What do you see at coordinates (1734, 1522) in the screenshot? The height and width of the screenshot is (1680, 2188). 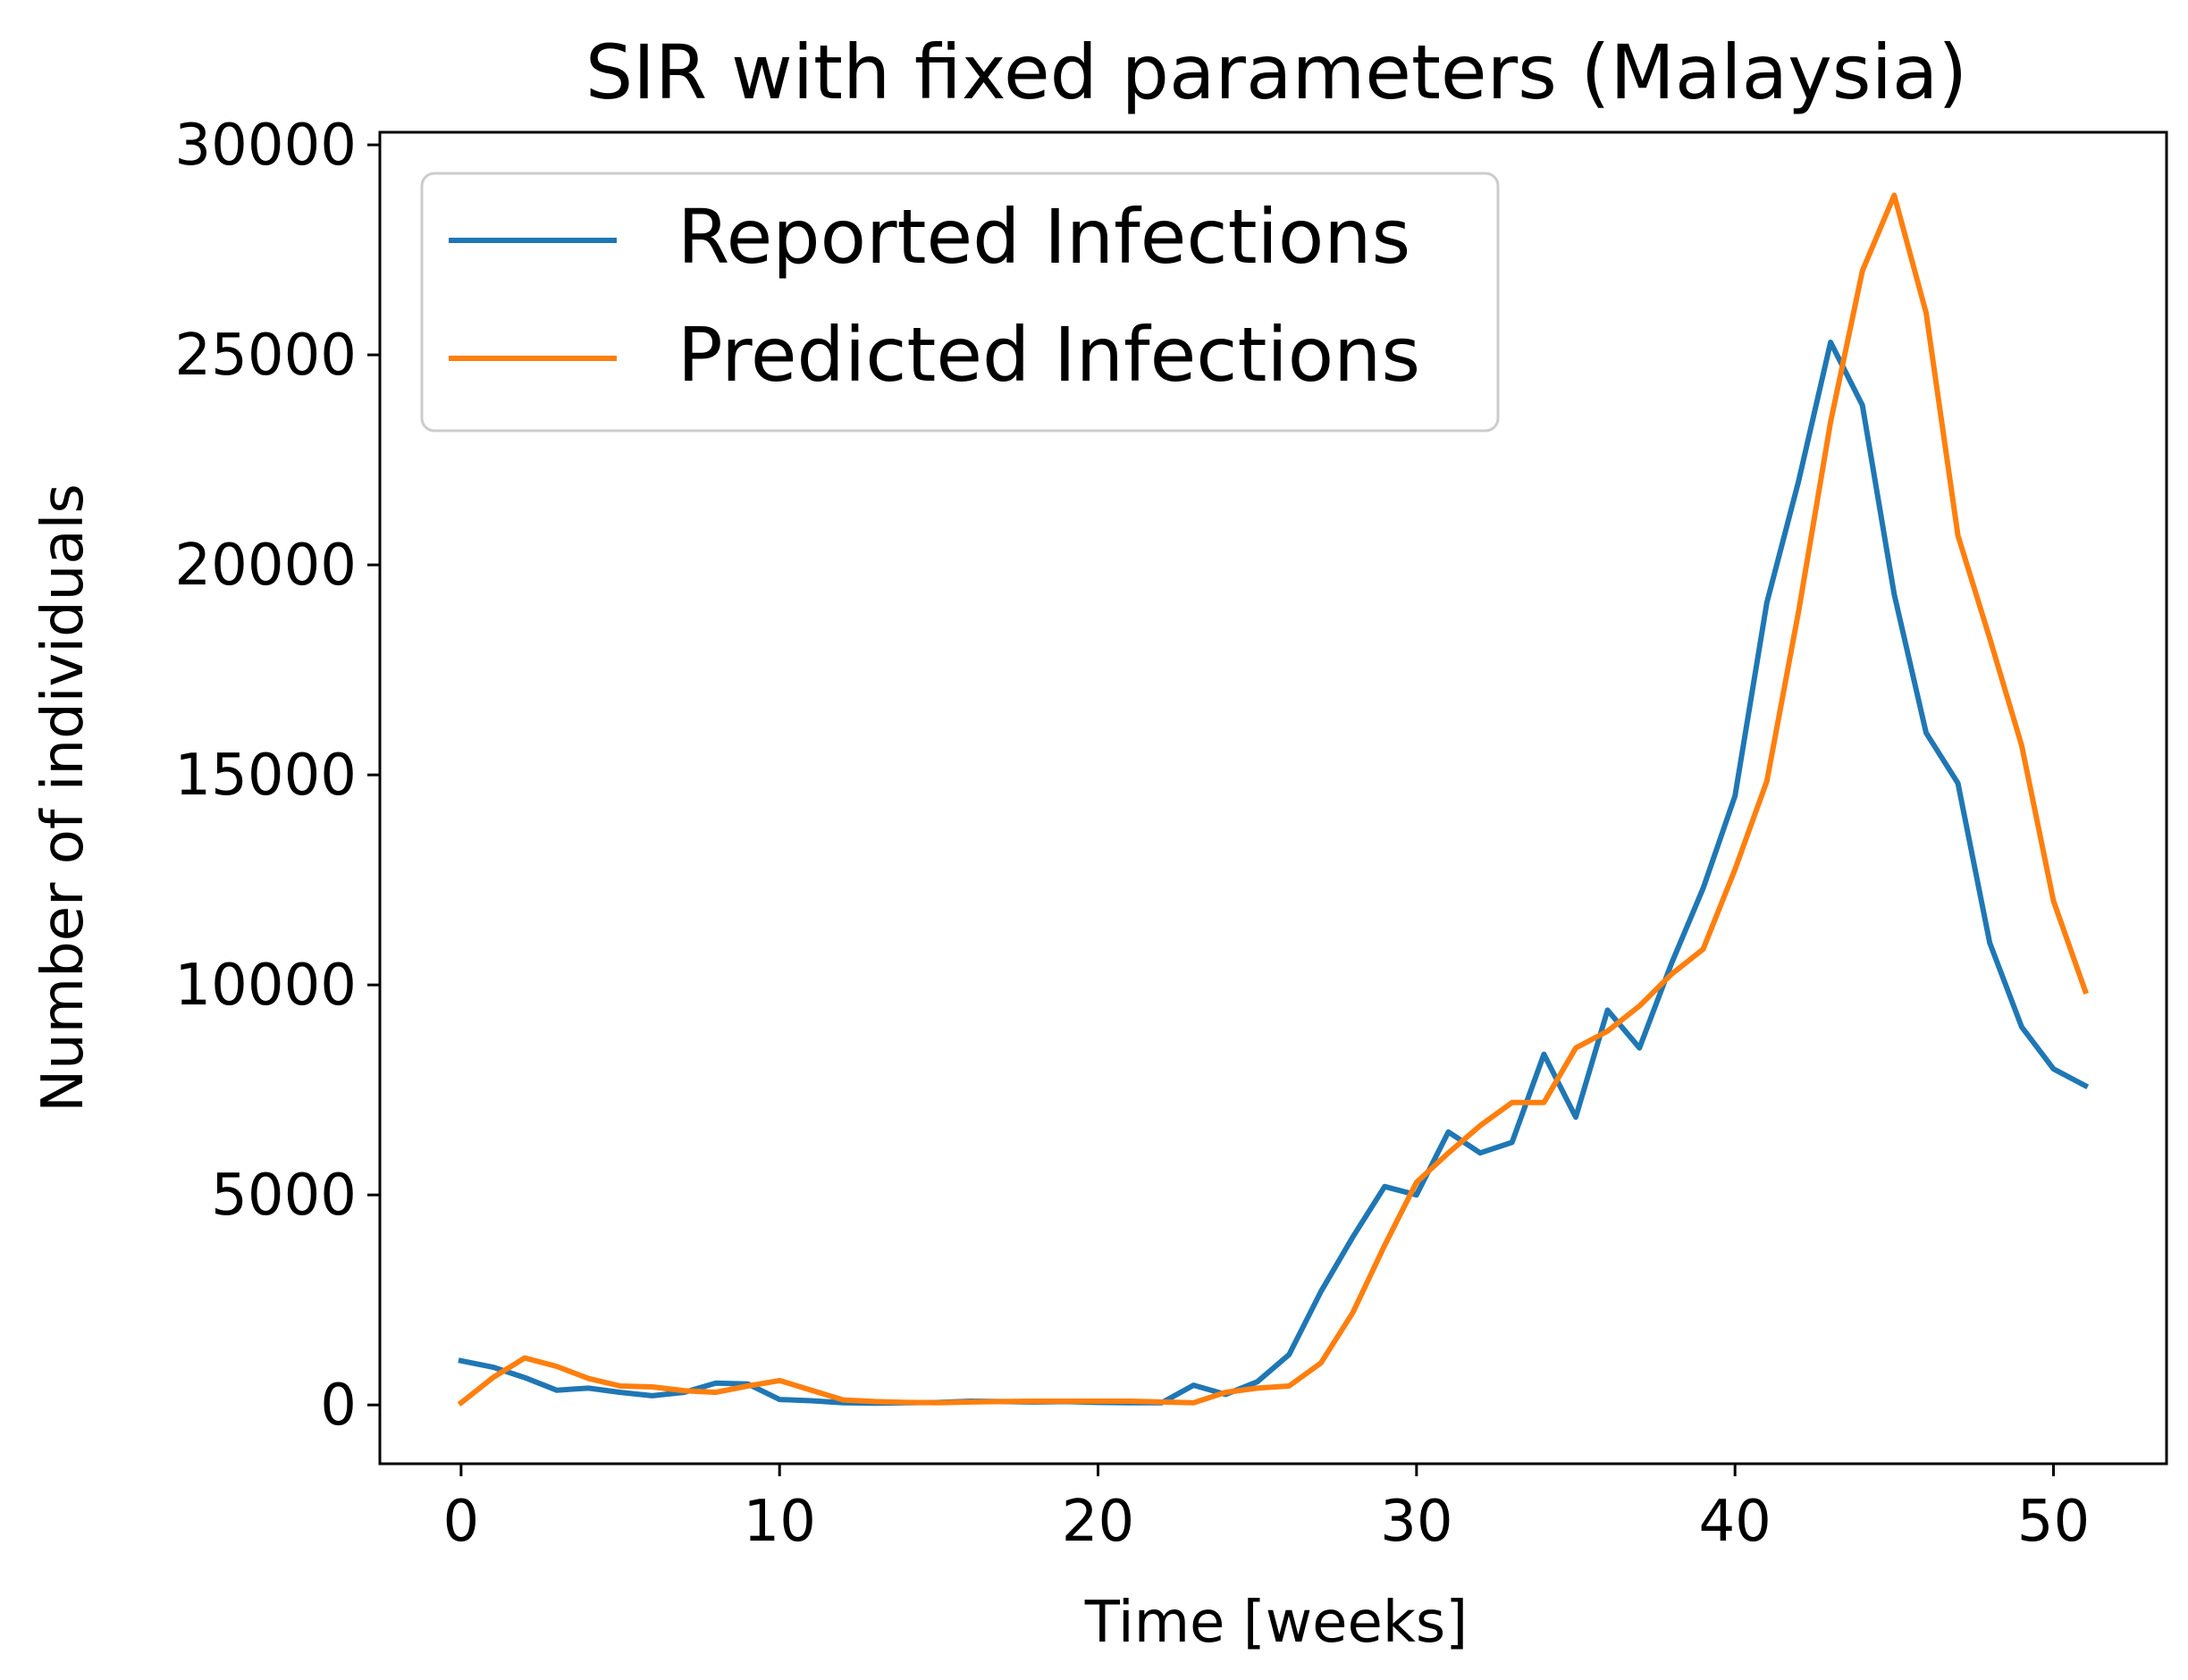 I see `x-tick-label: 40` at bounding box center [1734, 1522].